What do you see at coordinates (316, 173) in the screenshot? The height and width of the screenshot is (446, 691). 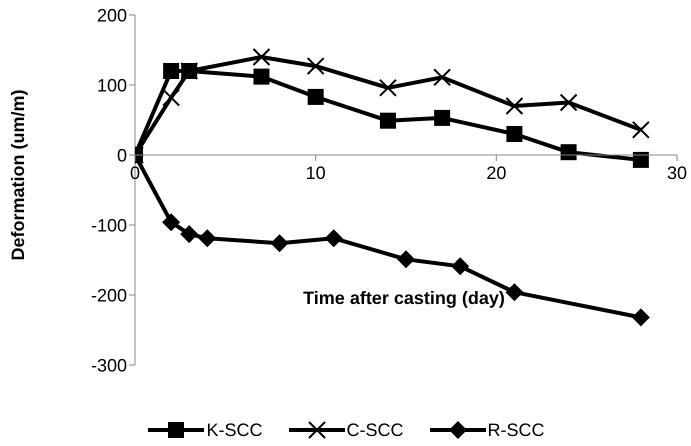 I see `x-tick-label: 10` at bounding box center [316, 173].